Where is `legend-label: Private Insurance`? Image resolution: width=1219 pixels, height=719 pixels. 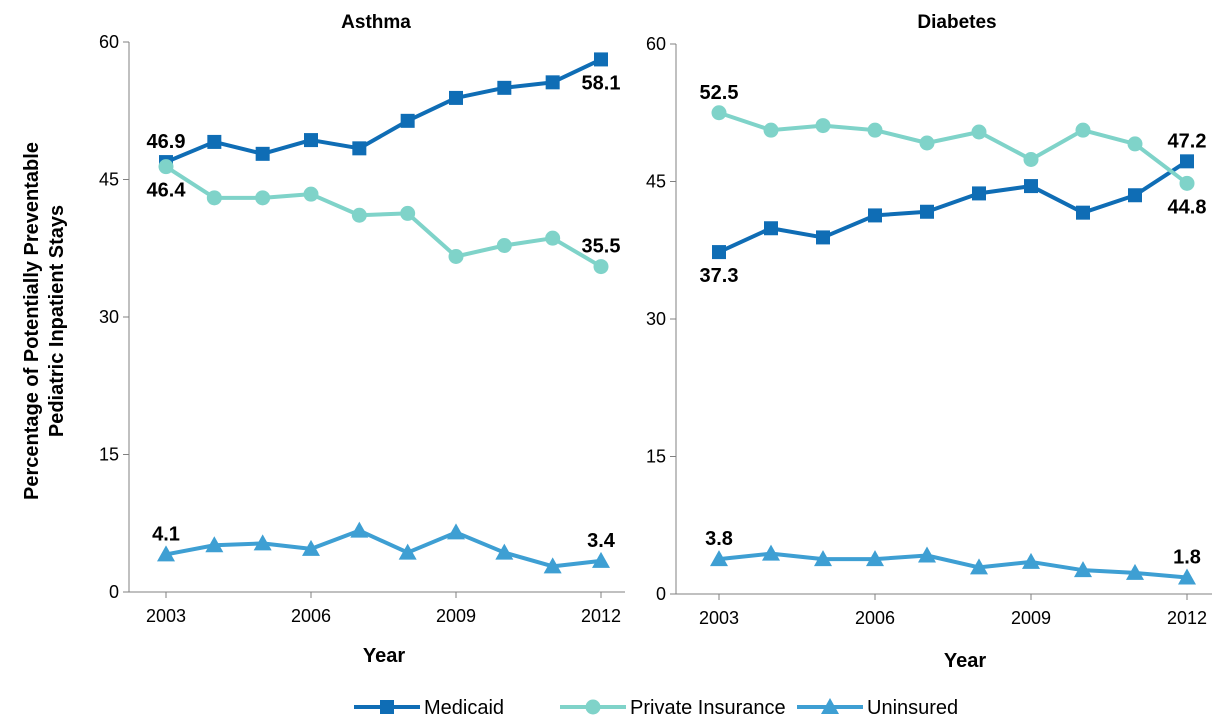
legend-label: Private Insurance is located at coordinates (708, 708).